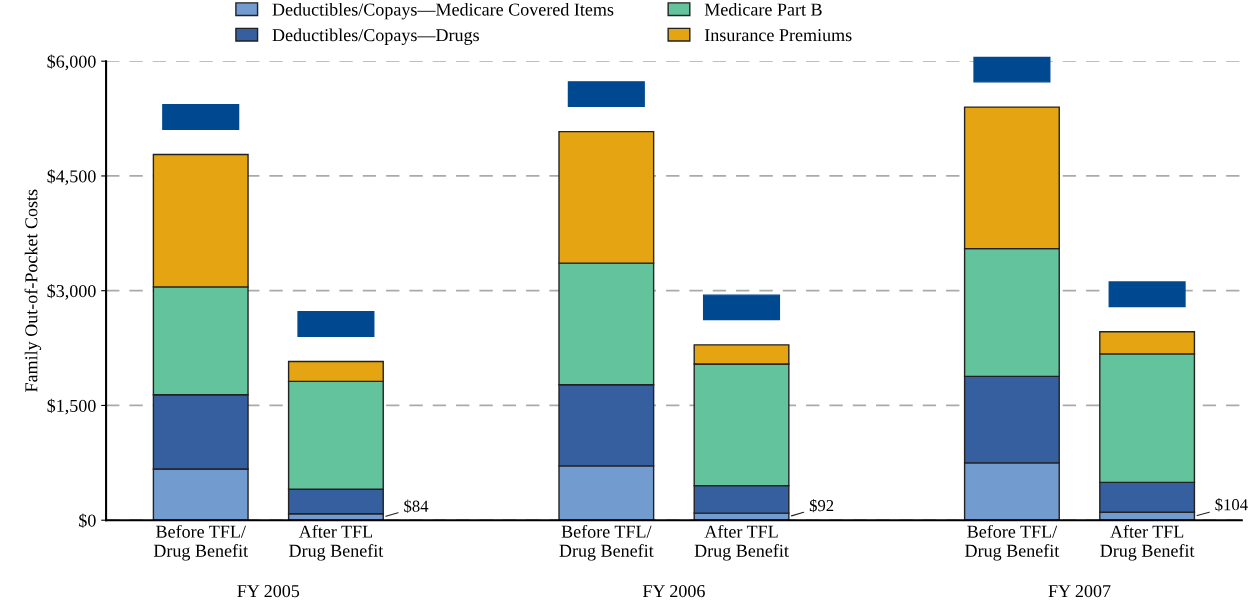 This screenshot has height=612, width=1248. I want to click on y-tick-label: $3,000, so click(71, 291).